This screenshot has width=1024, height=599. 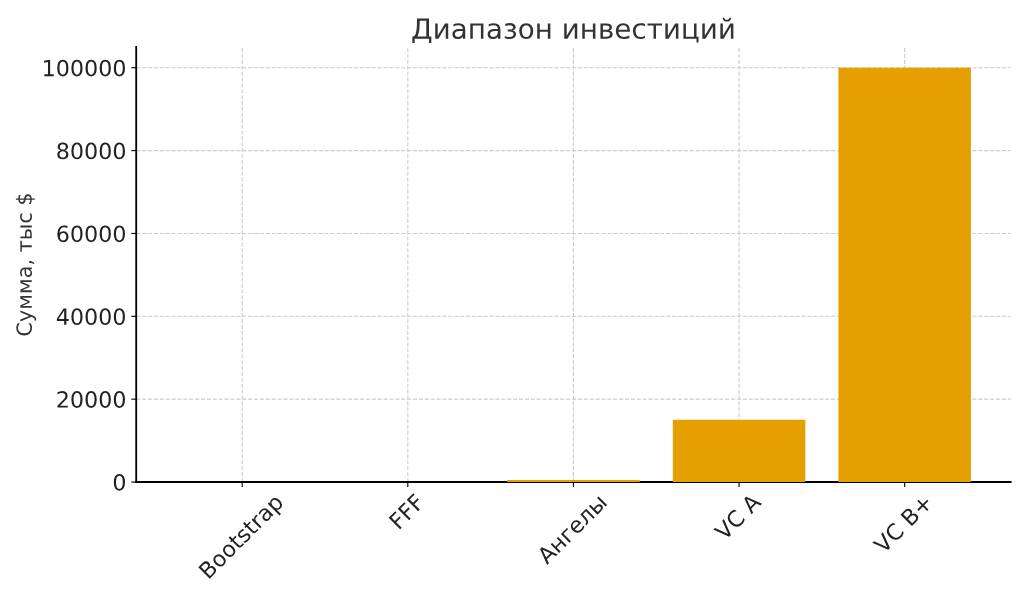 What do you see at coordinates (573, 30) in the screenshot?
I see `chart-title: Диапазон инвестиций` at bounding box center [573, 30].